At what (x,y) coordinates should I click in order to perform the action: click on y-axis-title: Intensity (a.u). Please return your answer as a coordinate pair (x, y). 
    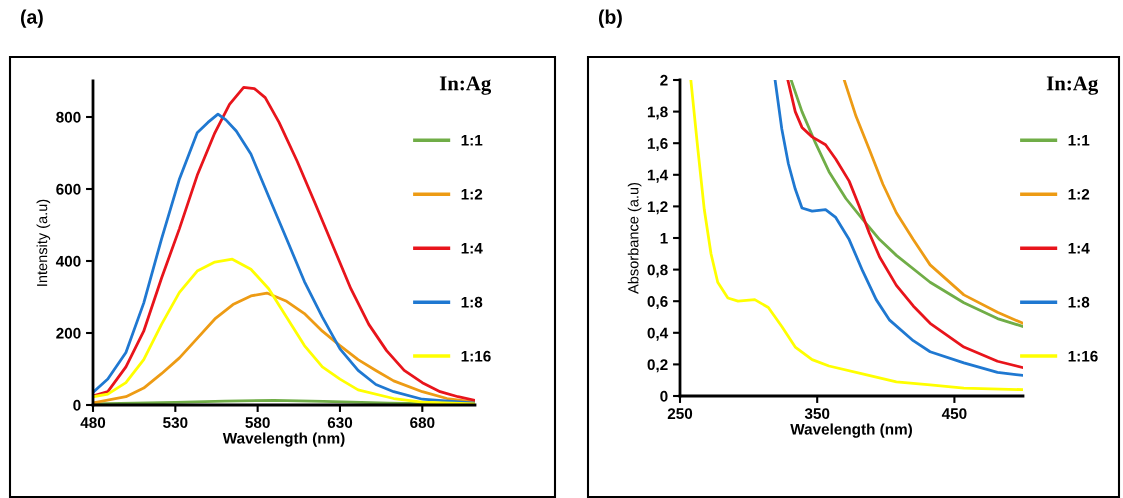
    Looking at the image, I should click on (43, 242).